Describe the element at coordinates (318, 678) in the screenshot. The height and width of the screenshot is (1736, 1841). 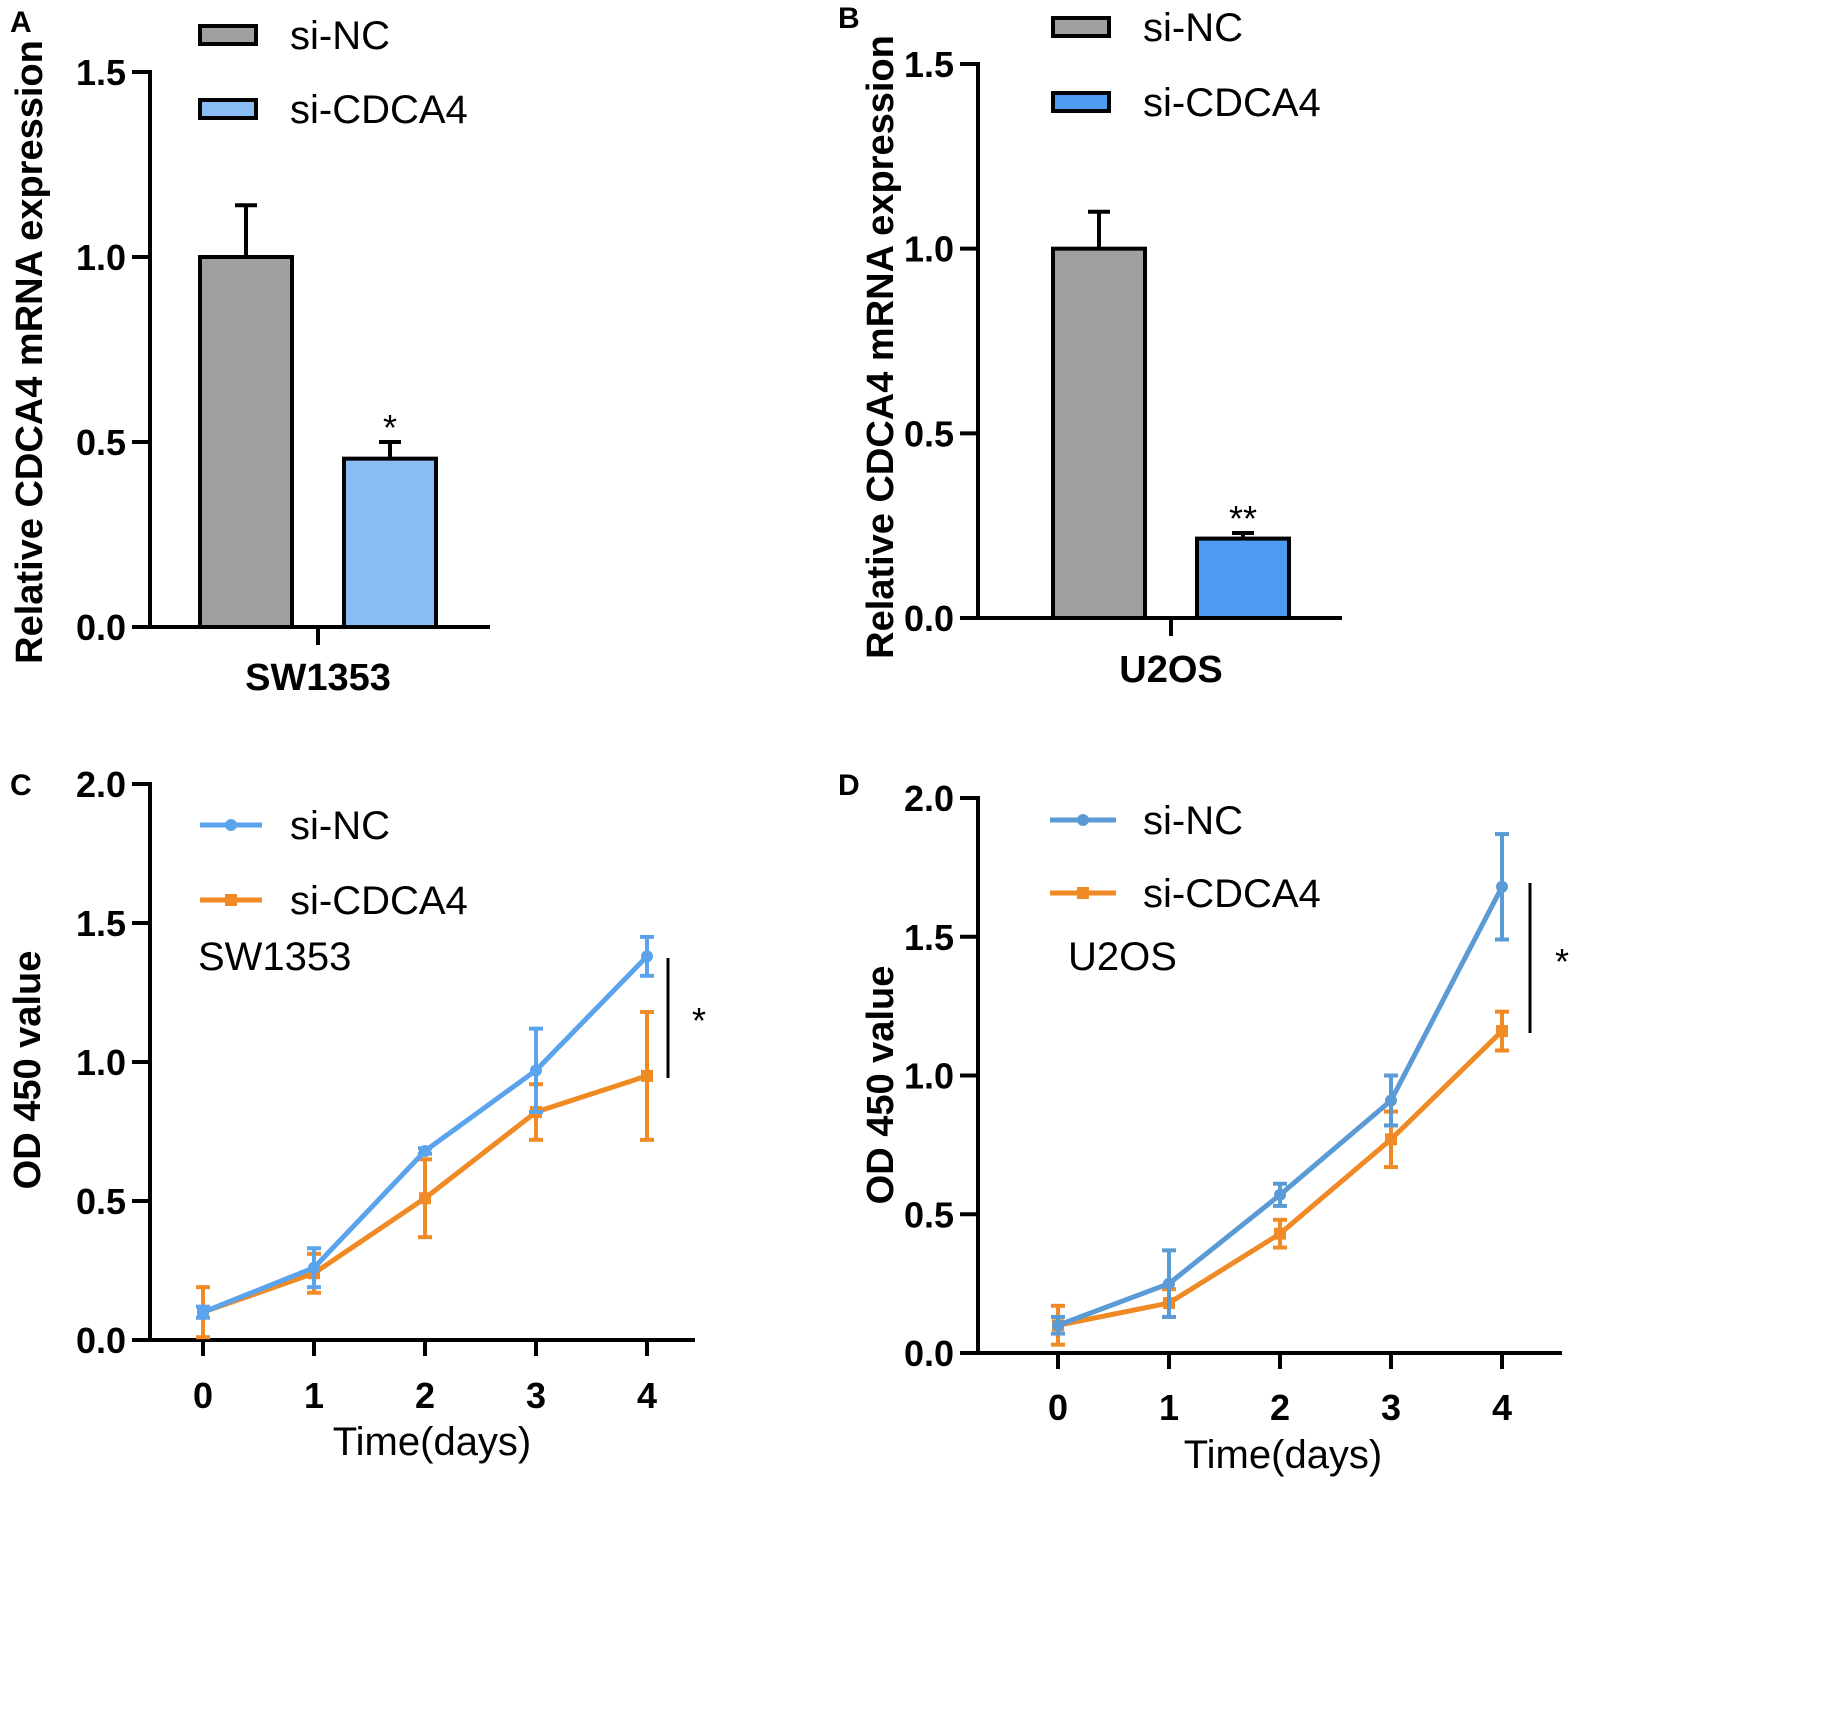
I see `x-category-label: SW1353` at that location.